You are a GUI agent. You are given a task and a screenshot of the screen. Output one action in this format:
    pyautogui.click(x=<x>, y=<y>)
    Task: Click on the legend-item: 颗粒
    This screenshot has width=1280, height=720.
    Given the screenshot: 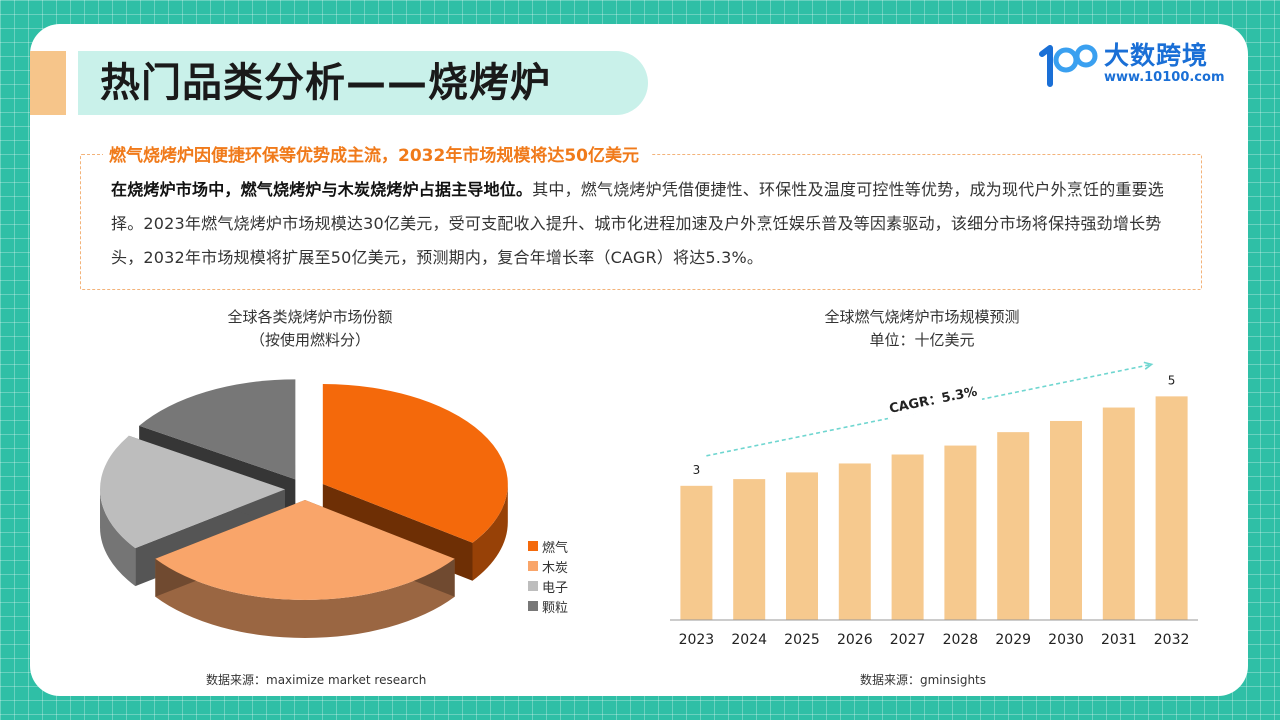 What is the action you would take?
    pyautogui.click(x=548, y=606)
    